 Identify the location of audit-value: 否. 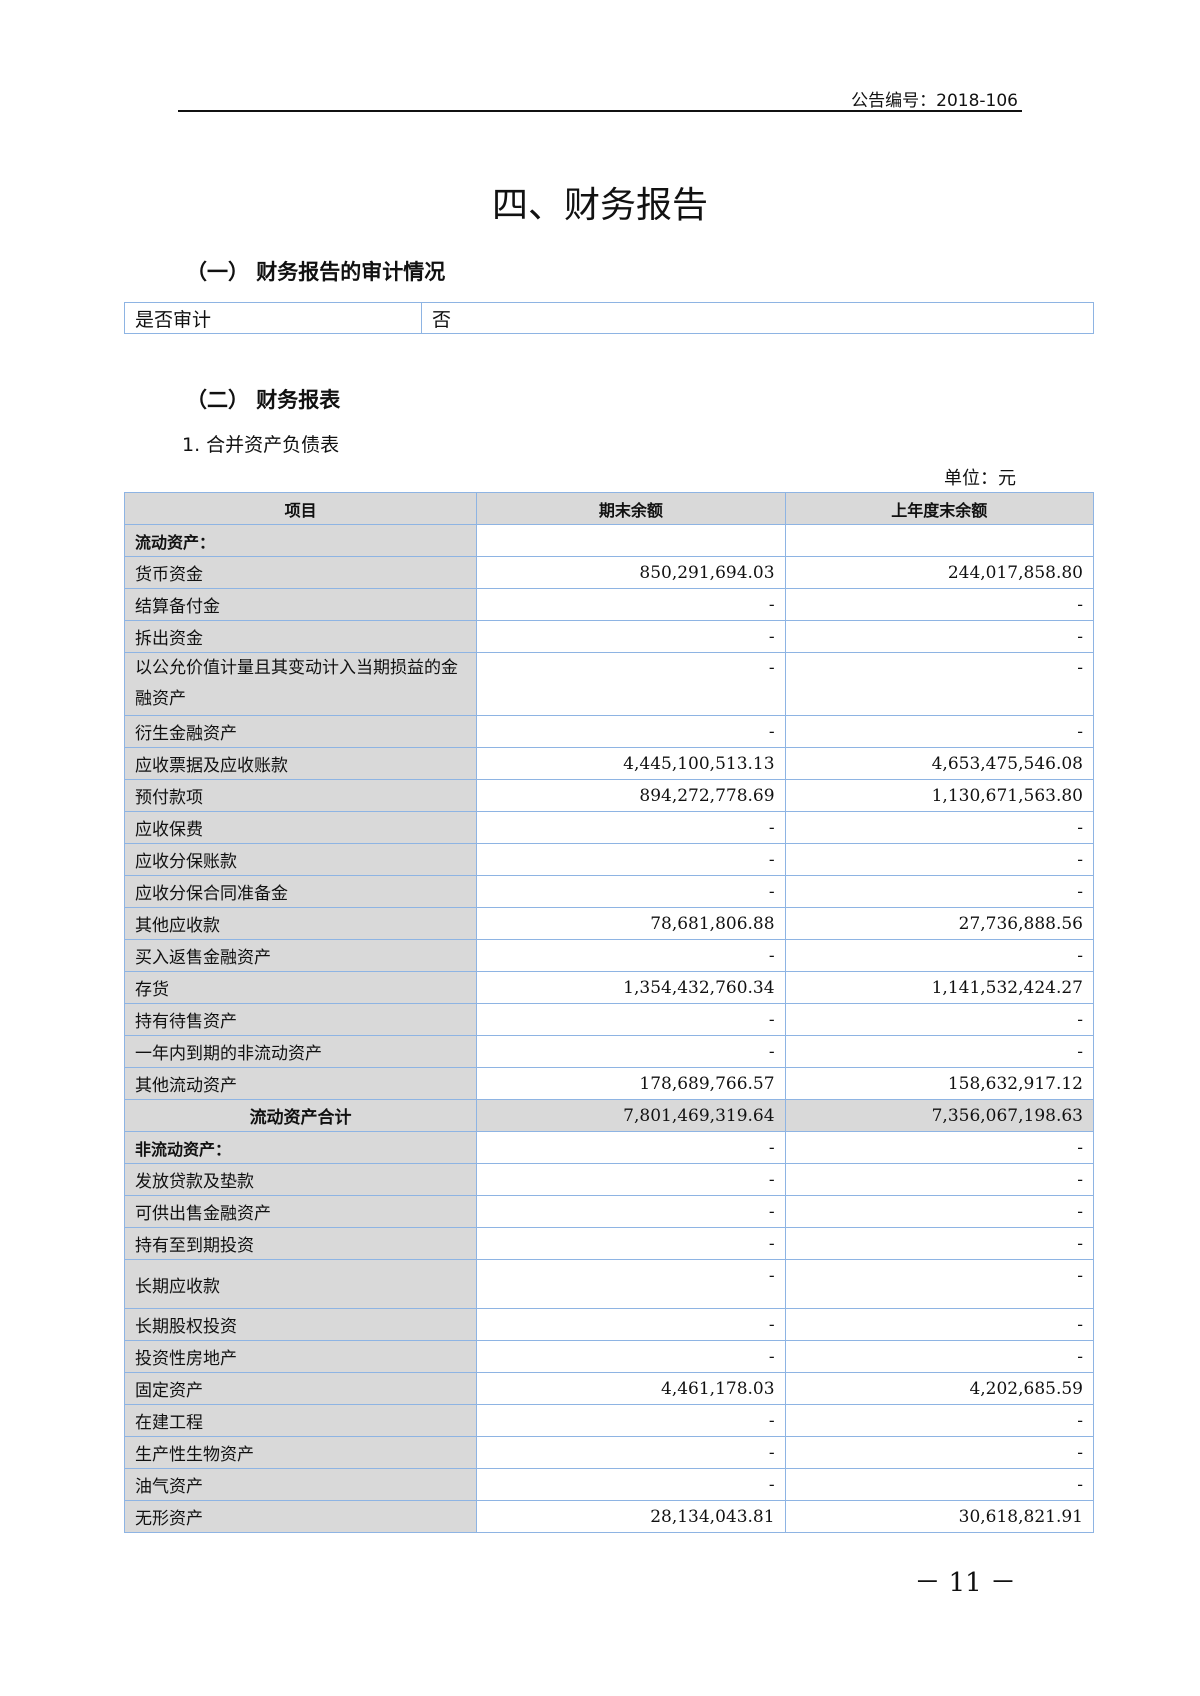
(757, 318).